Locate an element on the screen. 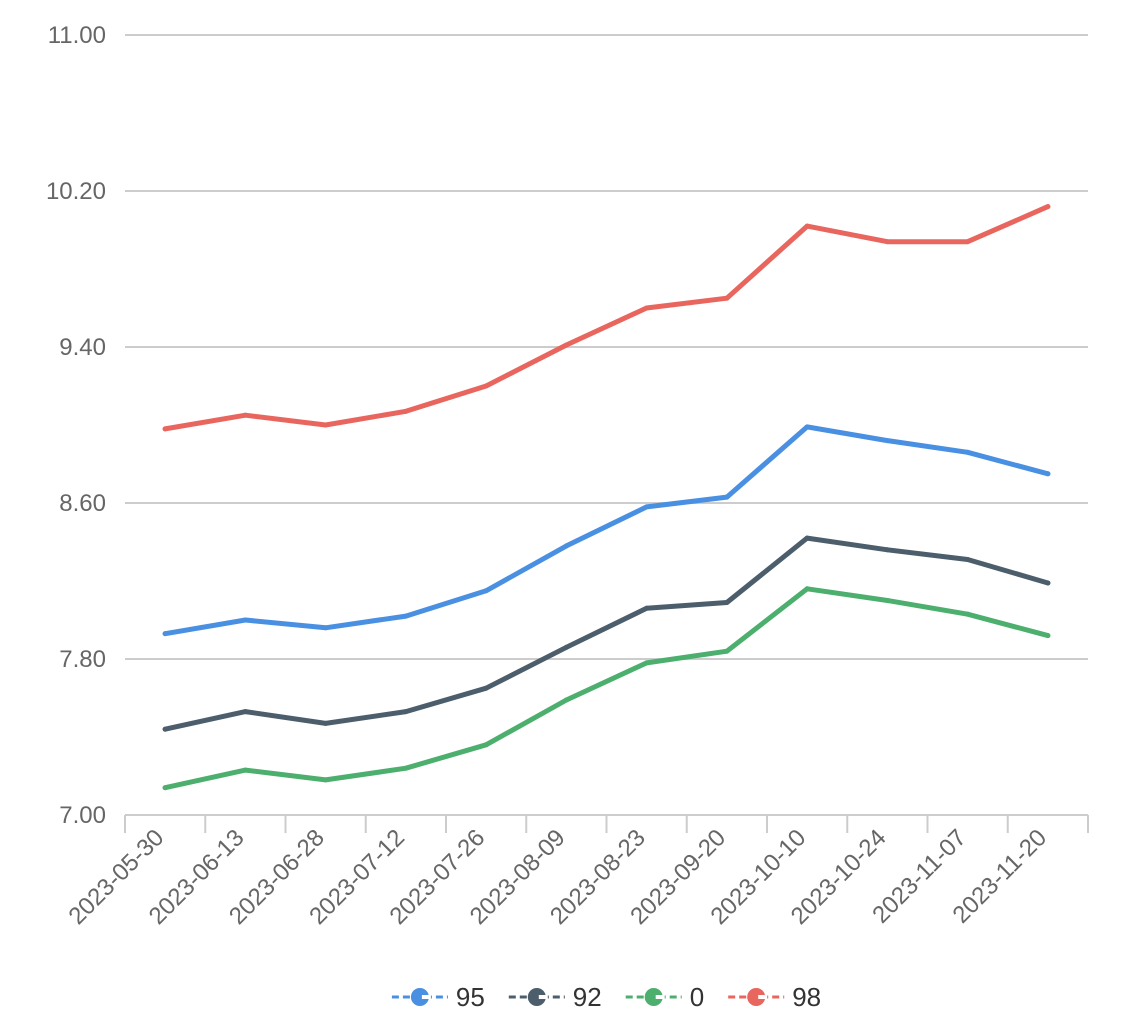  legend-item-98: 98 is located at coordinates (774, 997).